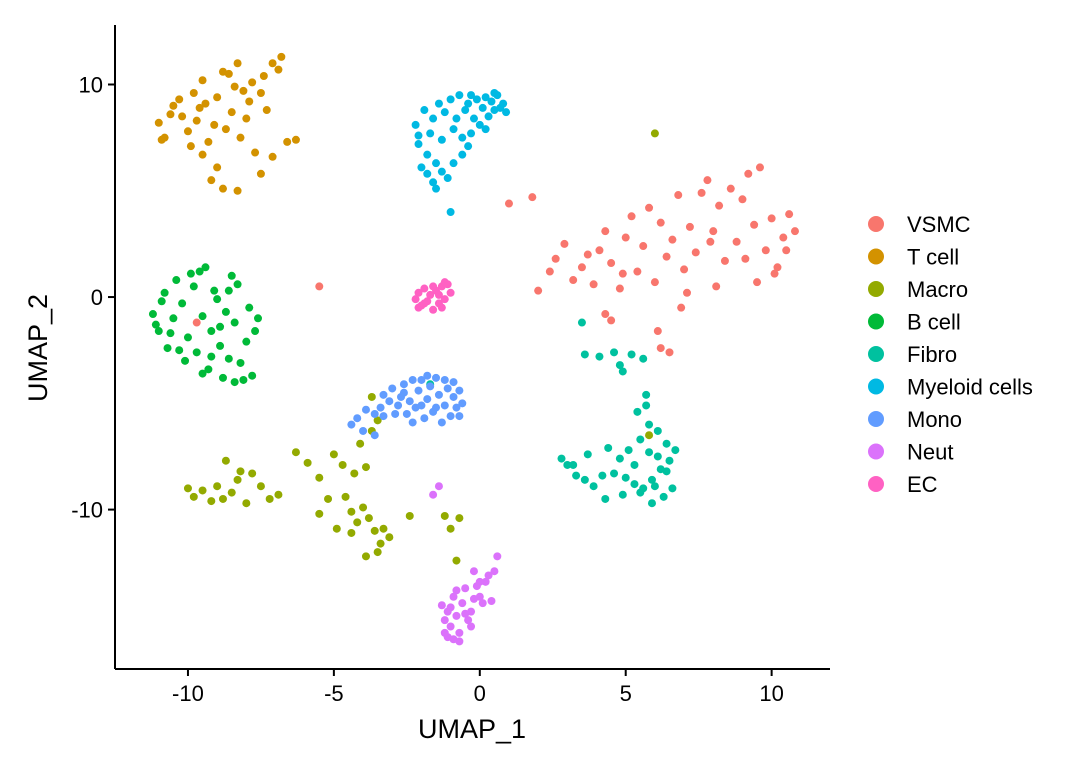 The height and width of the screenshot is (776, 1080). Describe the element at coordinates (919, 224) in the screenshot. I see `legend-item-vsmc: VSMC` at that location.